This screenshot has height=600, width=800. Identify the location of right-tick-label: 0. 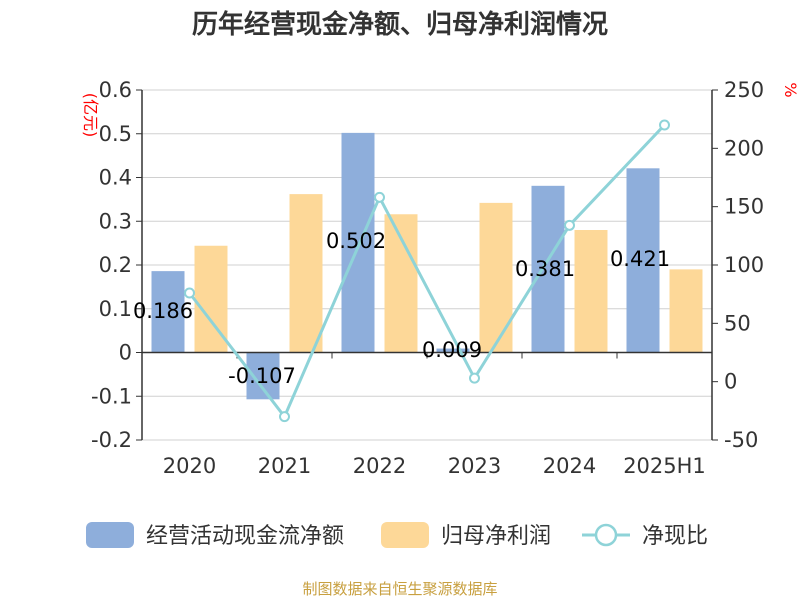
(730, 382).